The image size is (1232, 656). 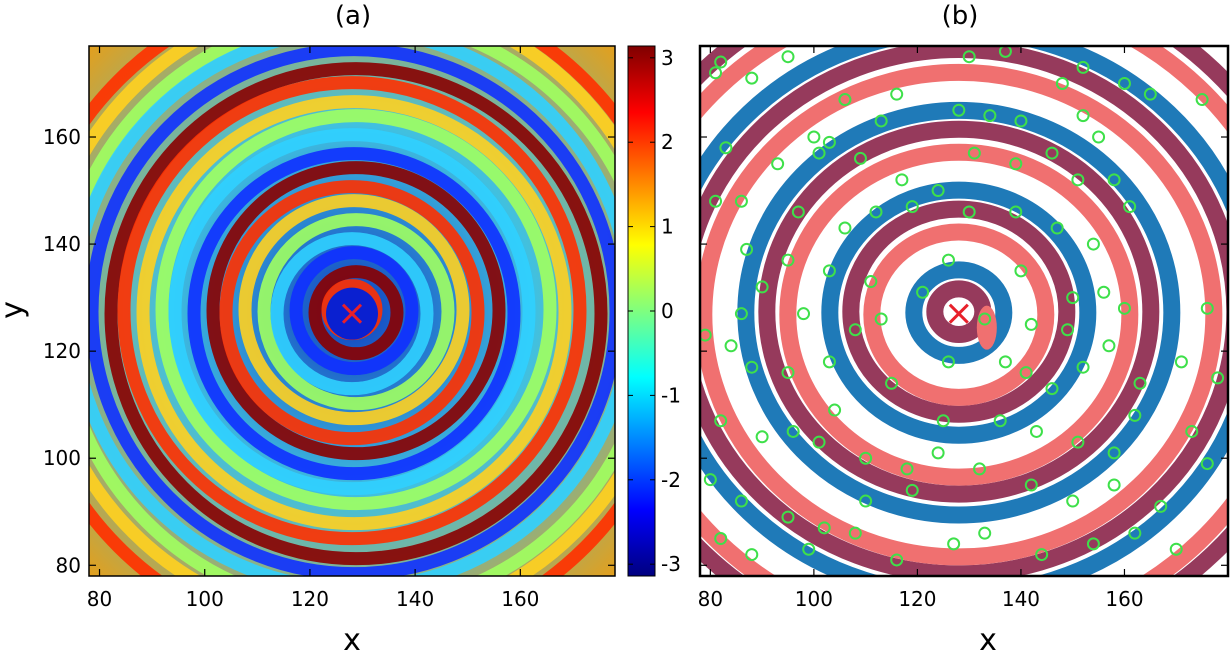 I want to click on colorbar-ticks: 3 2 1 0 -1 -2 -3, so click(x=654, y=311).